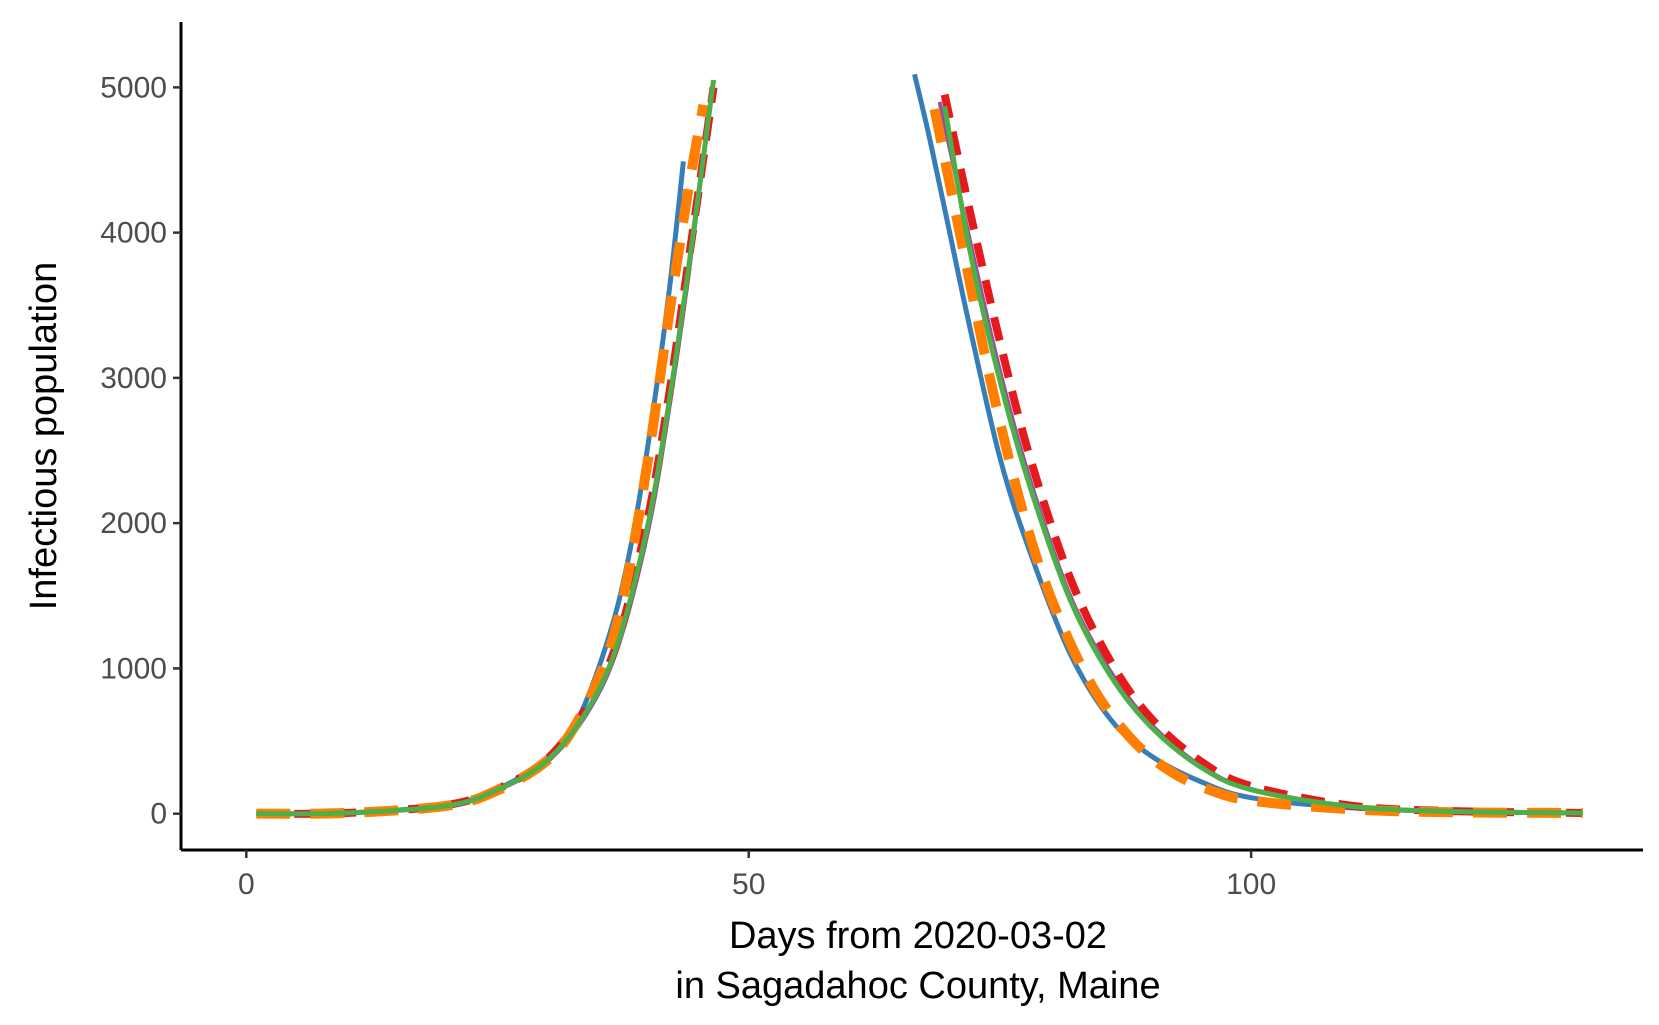  Describe the element at coordinates (140, 451) in the screenshot. I see `y-ticks: 0 1000 2000 3000 4000 5000` at that location.